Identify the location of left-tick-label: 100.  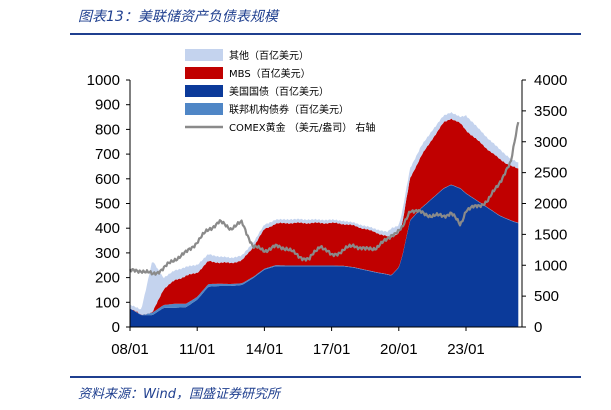
(107, 302).